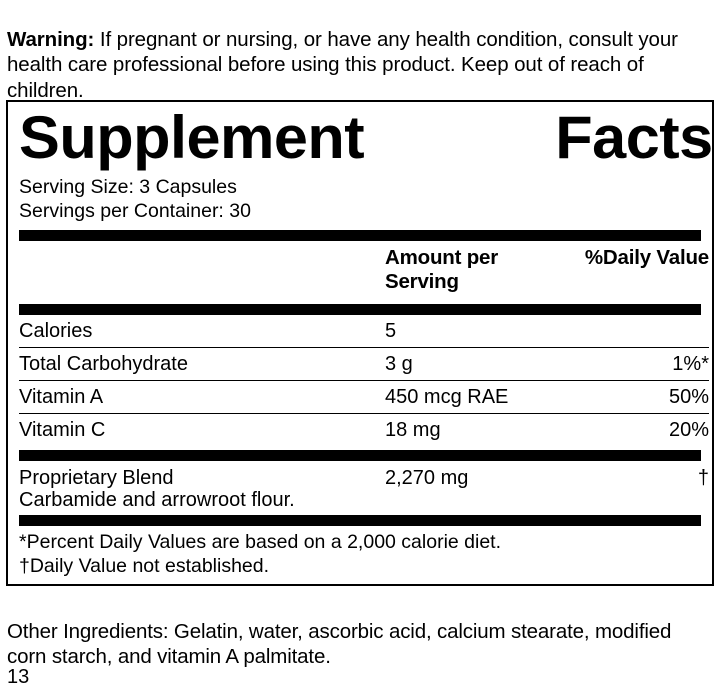 This screenshot has width=720, height=700. What do you see at coordinates (128, 187) in the screenshot?
I see `serving-size: Serving Size: 3 Capsules` at bounding box center [128, 187].